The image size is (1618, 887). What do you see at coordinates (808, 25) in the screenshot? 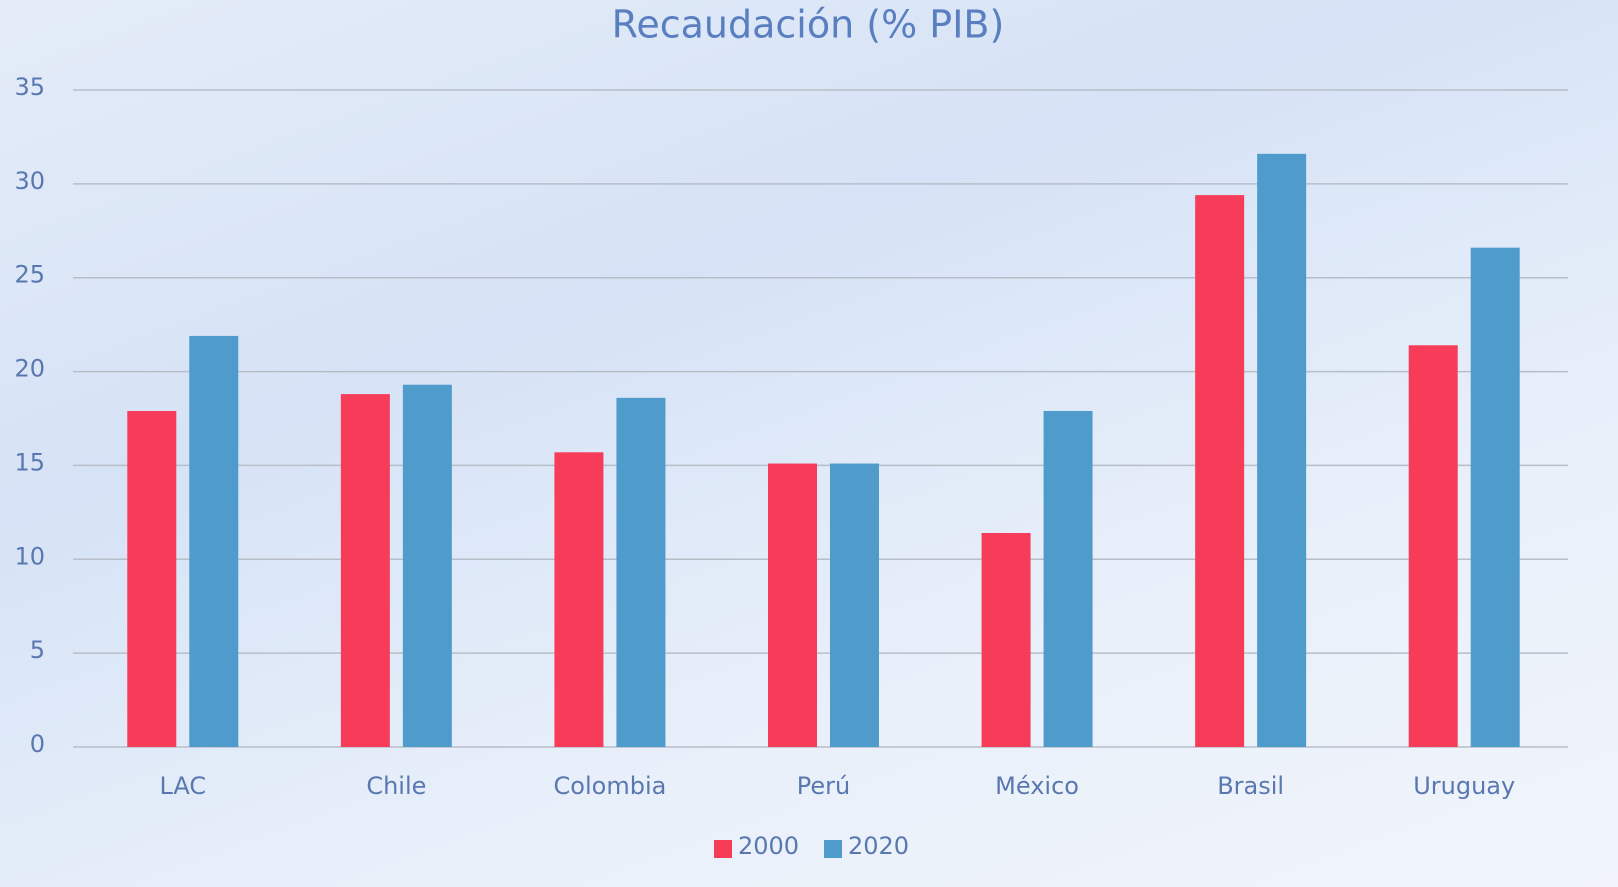
I see `chart-title: Recaudación (% PIB)` at bounding box center [808, 25].